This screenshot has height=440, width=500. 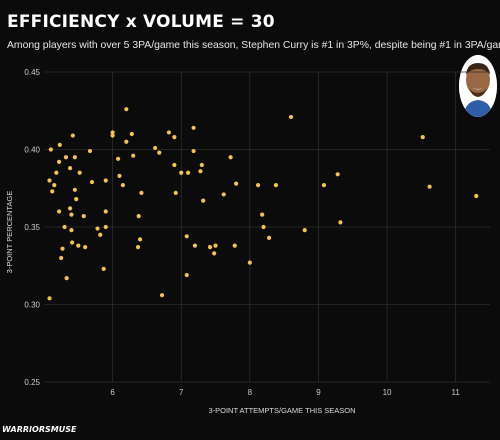 What do you see at coordinates (318, 392) in the screenshot?
I see `x-tick-label: 9` at bounding box center [318, 392].